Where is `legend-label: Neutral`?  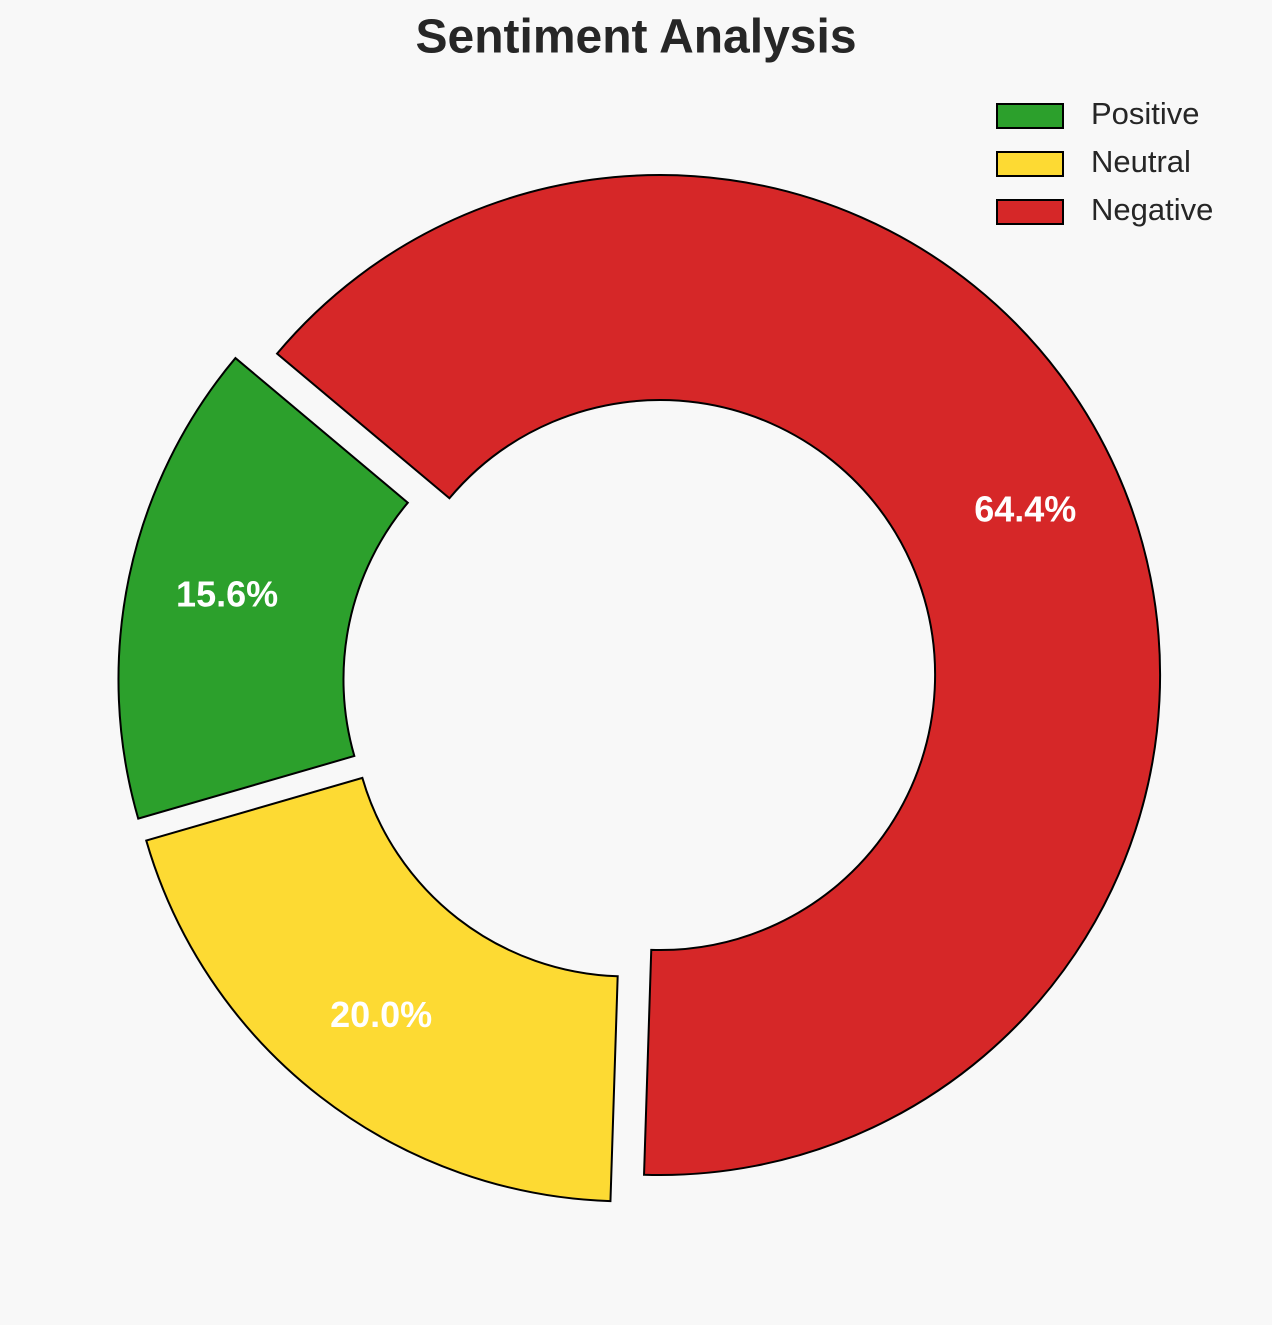
legend-label: Neutral is located at coordinates (1141, 161).